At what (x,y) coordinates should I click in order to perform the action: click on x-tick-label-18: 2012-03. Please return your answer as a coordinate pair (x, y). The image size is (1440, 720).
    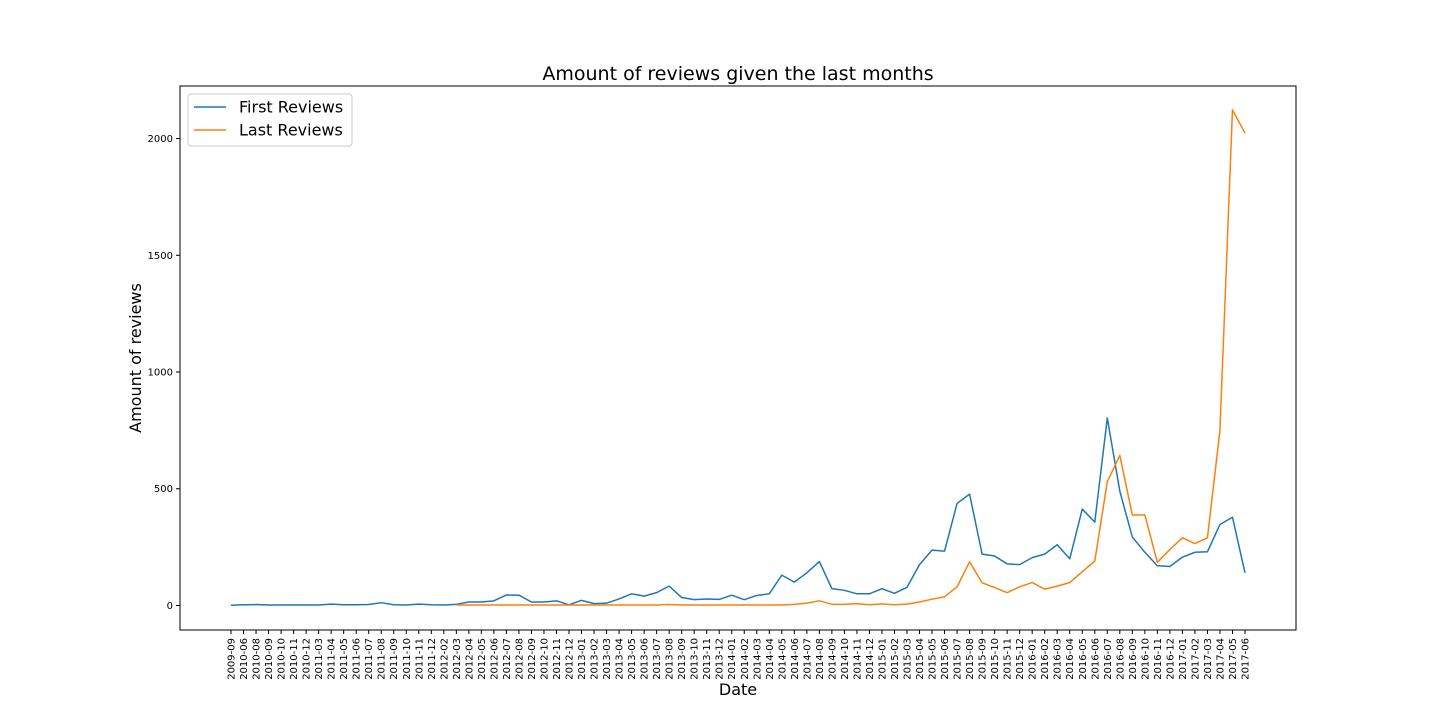
    Looking at the image, I should click on (457, 659).